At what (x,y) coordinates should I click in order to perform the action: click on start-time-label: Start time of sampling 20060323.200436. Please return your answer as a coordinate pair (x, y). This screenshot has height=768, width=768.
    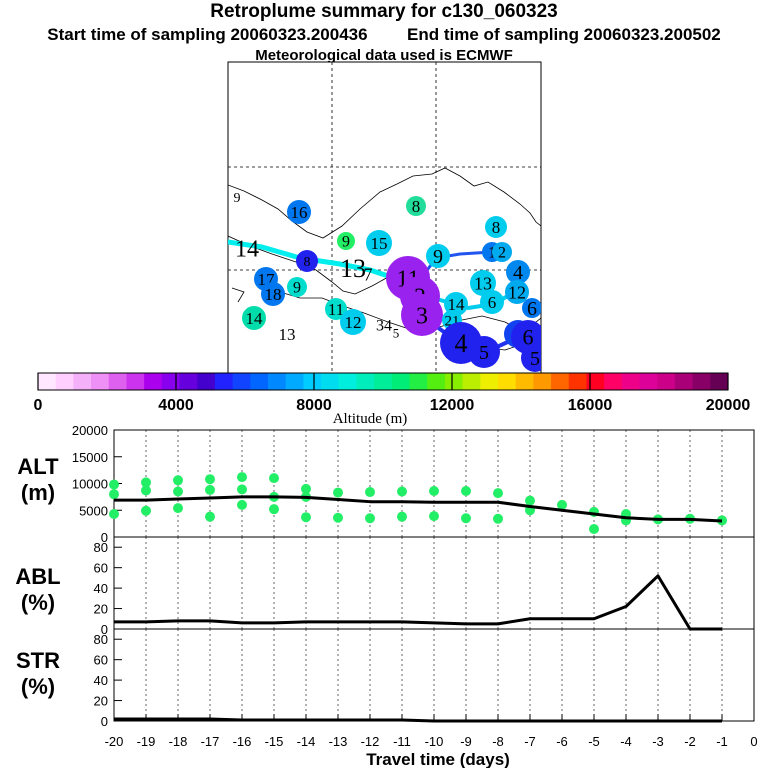
    Looking at the image, I should click on (207, 34).